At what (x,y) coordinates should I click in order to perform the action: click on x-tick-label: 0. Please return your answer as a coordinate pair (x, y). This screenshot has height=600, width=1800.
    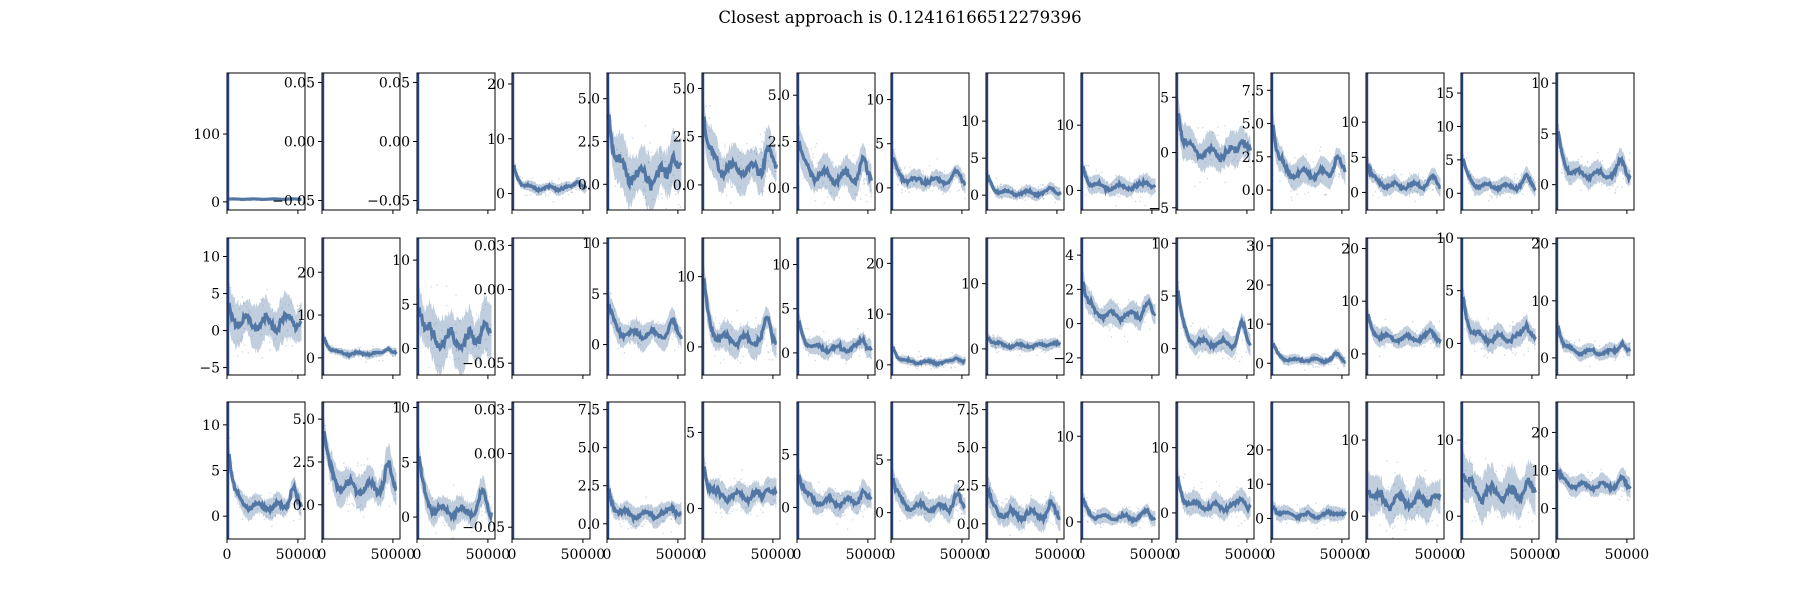
    Looking at the image, I should click on (702, 555).